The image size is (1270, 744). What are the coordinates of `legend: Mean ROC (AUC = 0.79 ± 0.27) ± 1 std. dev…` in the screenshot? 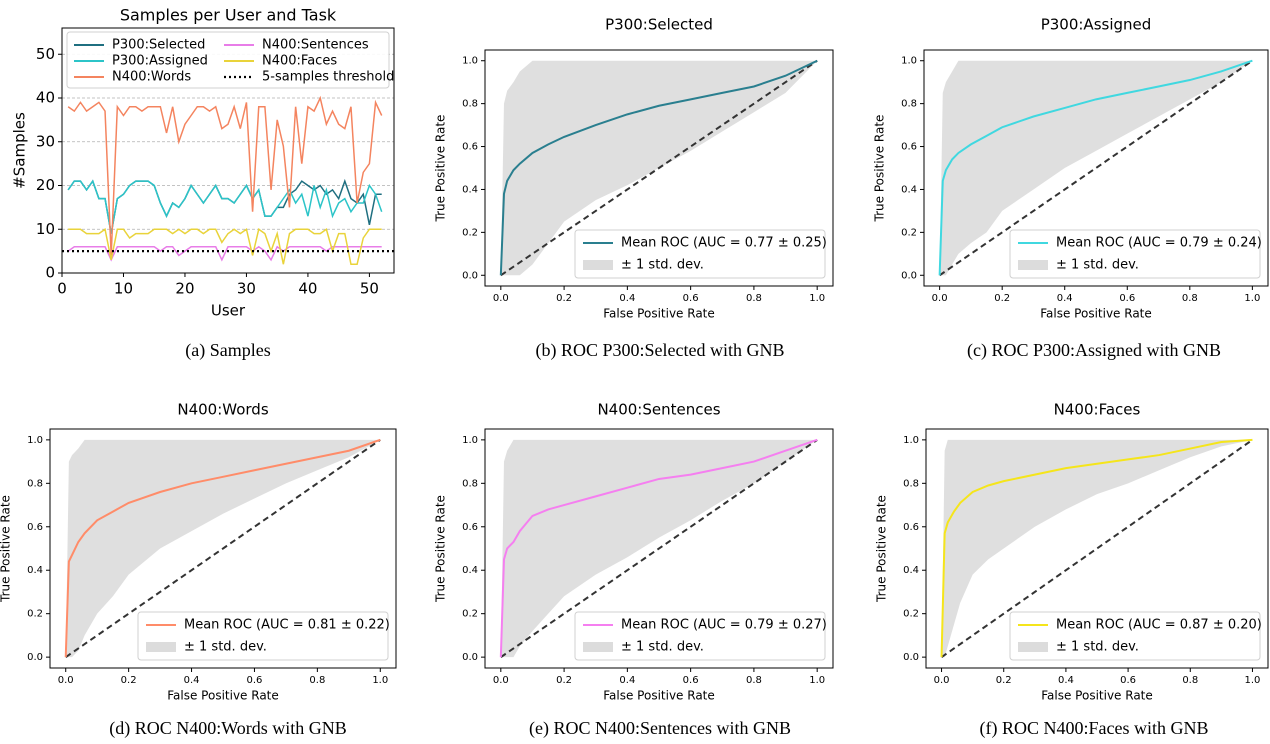 It's located at (700, 636).